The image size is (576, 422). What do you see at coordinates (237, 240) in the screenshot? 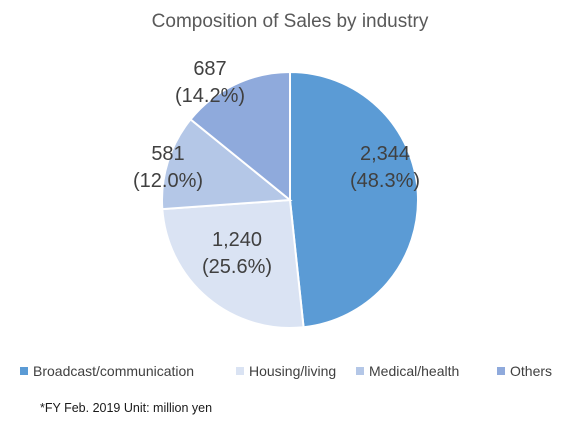
I see `value-label-housing-living: 1,240` at bounding box center [237, 240].